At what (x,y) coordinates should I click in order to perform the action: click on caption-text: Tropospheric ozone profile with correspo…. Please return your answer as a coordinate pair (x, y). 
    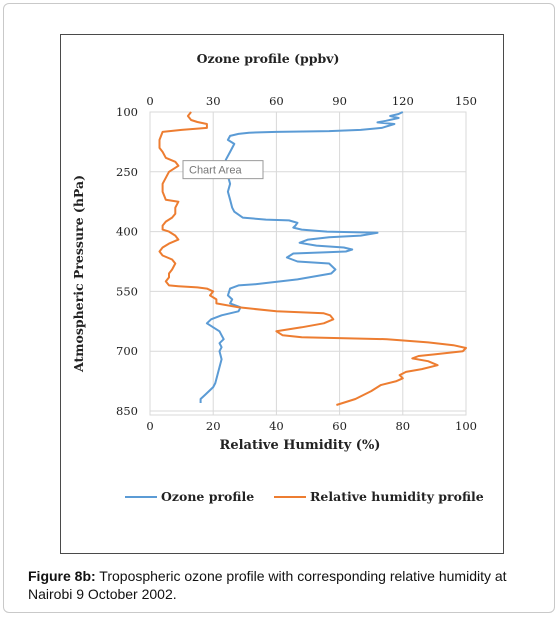
    Looking at the image, I should click on (267, 585).